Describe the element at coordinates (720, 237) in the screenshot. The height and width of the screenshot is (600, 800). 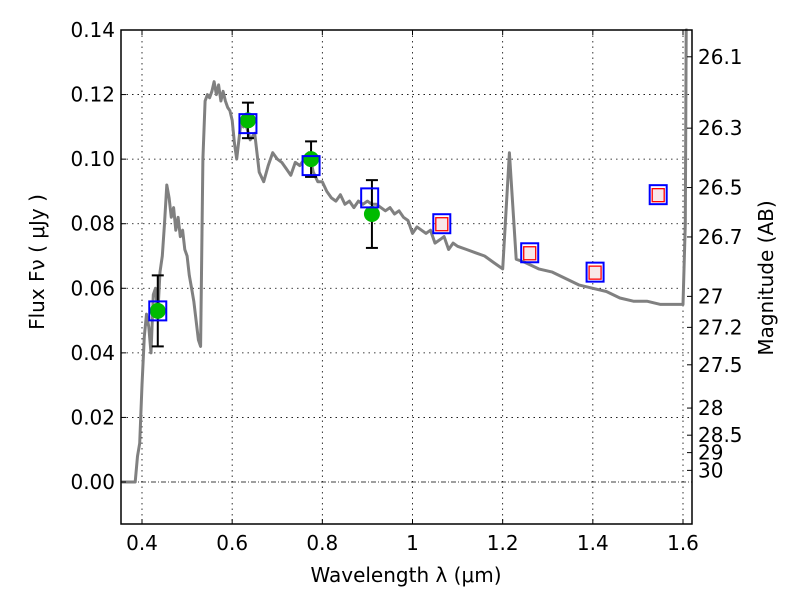
I see `right-tick-label: 26.7` at that location.